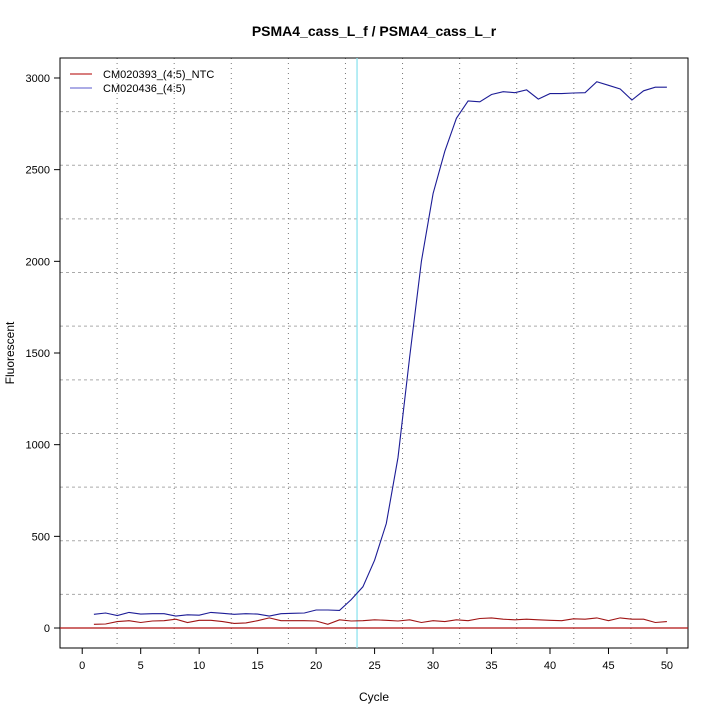 Image resolution: width=720 pixels, height=725 pixels. What do you see at coordinates (316, 666) in the screenshot?
I see `x-tick-label: 20` at bounding box center [316, 666].